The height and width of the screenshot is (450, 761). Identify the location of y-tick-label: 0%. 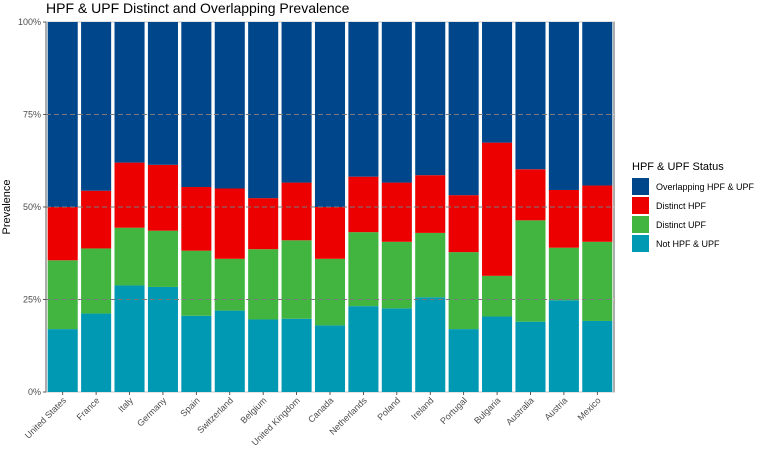
(34, 392).